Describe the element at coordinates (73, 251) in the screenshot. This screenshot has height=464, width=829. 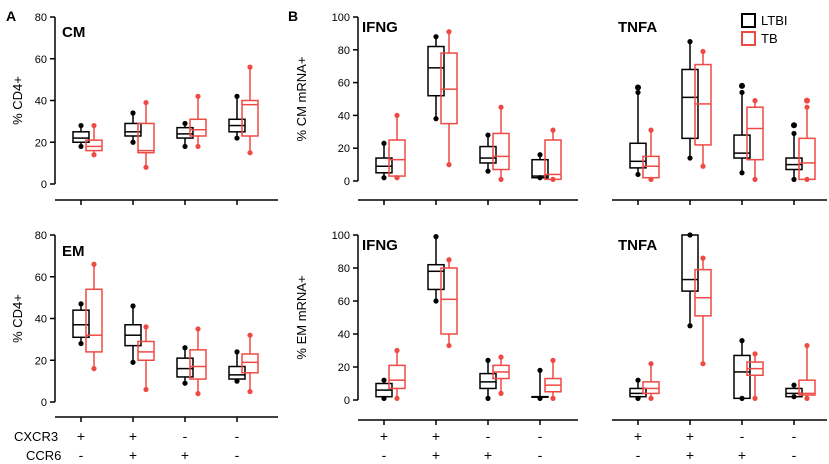
I see `panel-title-em-cd4: EM` at that location.